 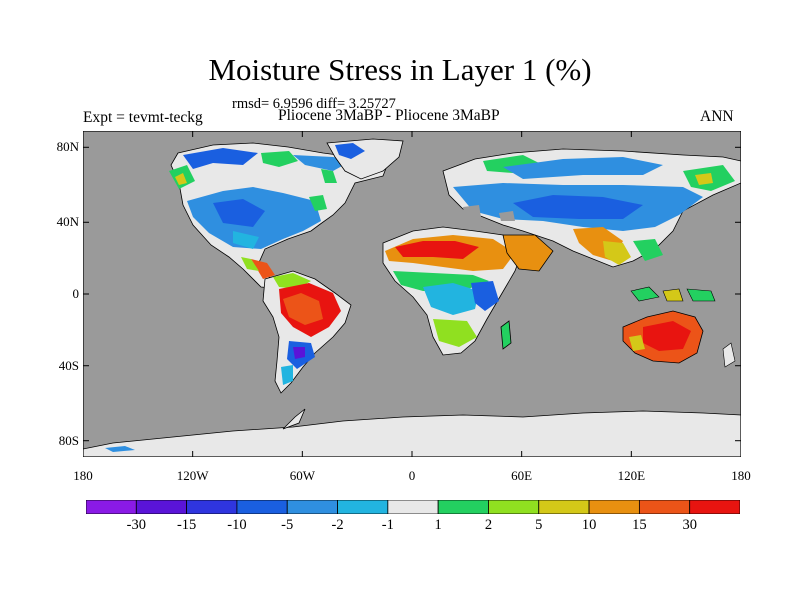 What do you see at coordinates (717, 116) in the screenshot?
I see `period-label: ANN` at bounding box center [717, 116].